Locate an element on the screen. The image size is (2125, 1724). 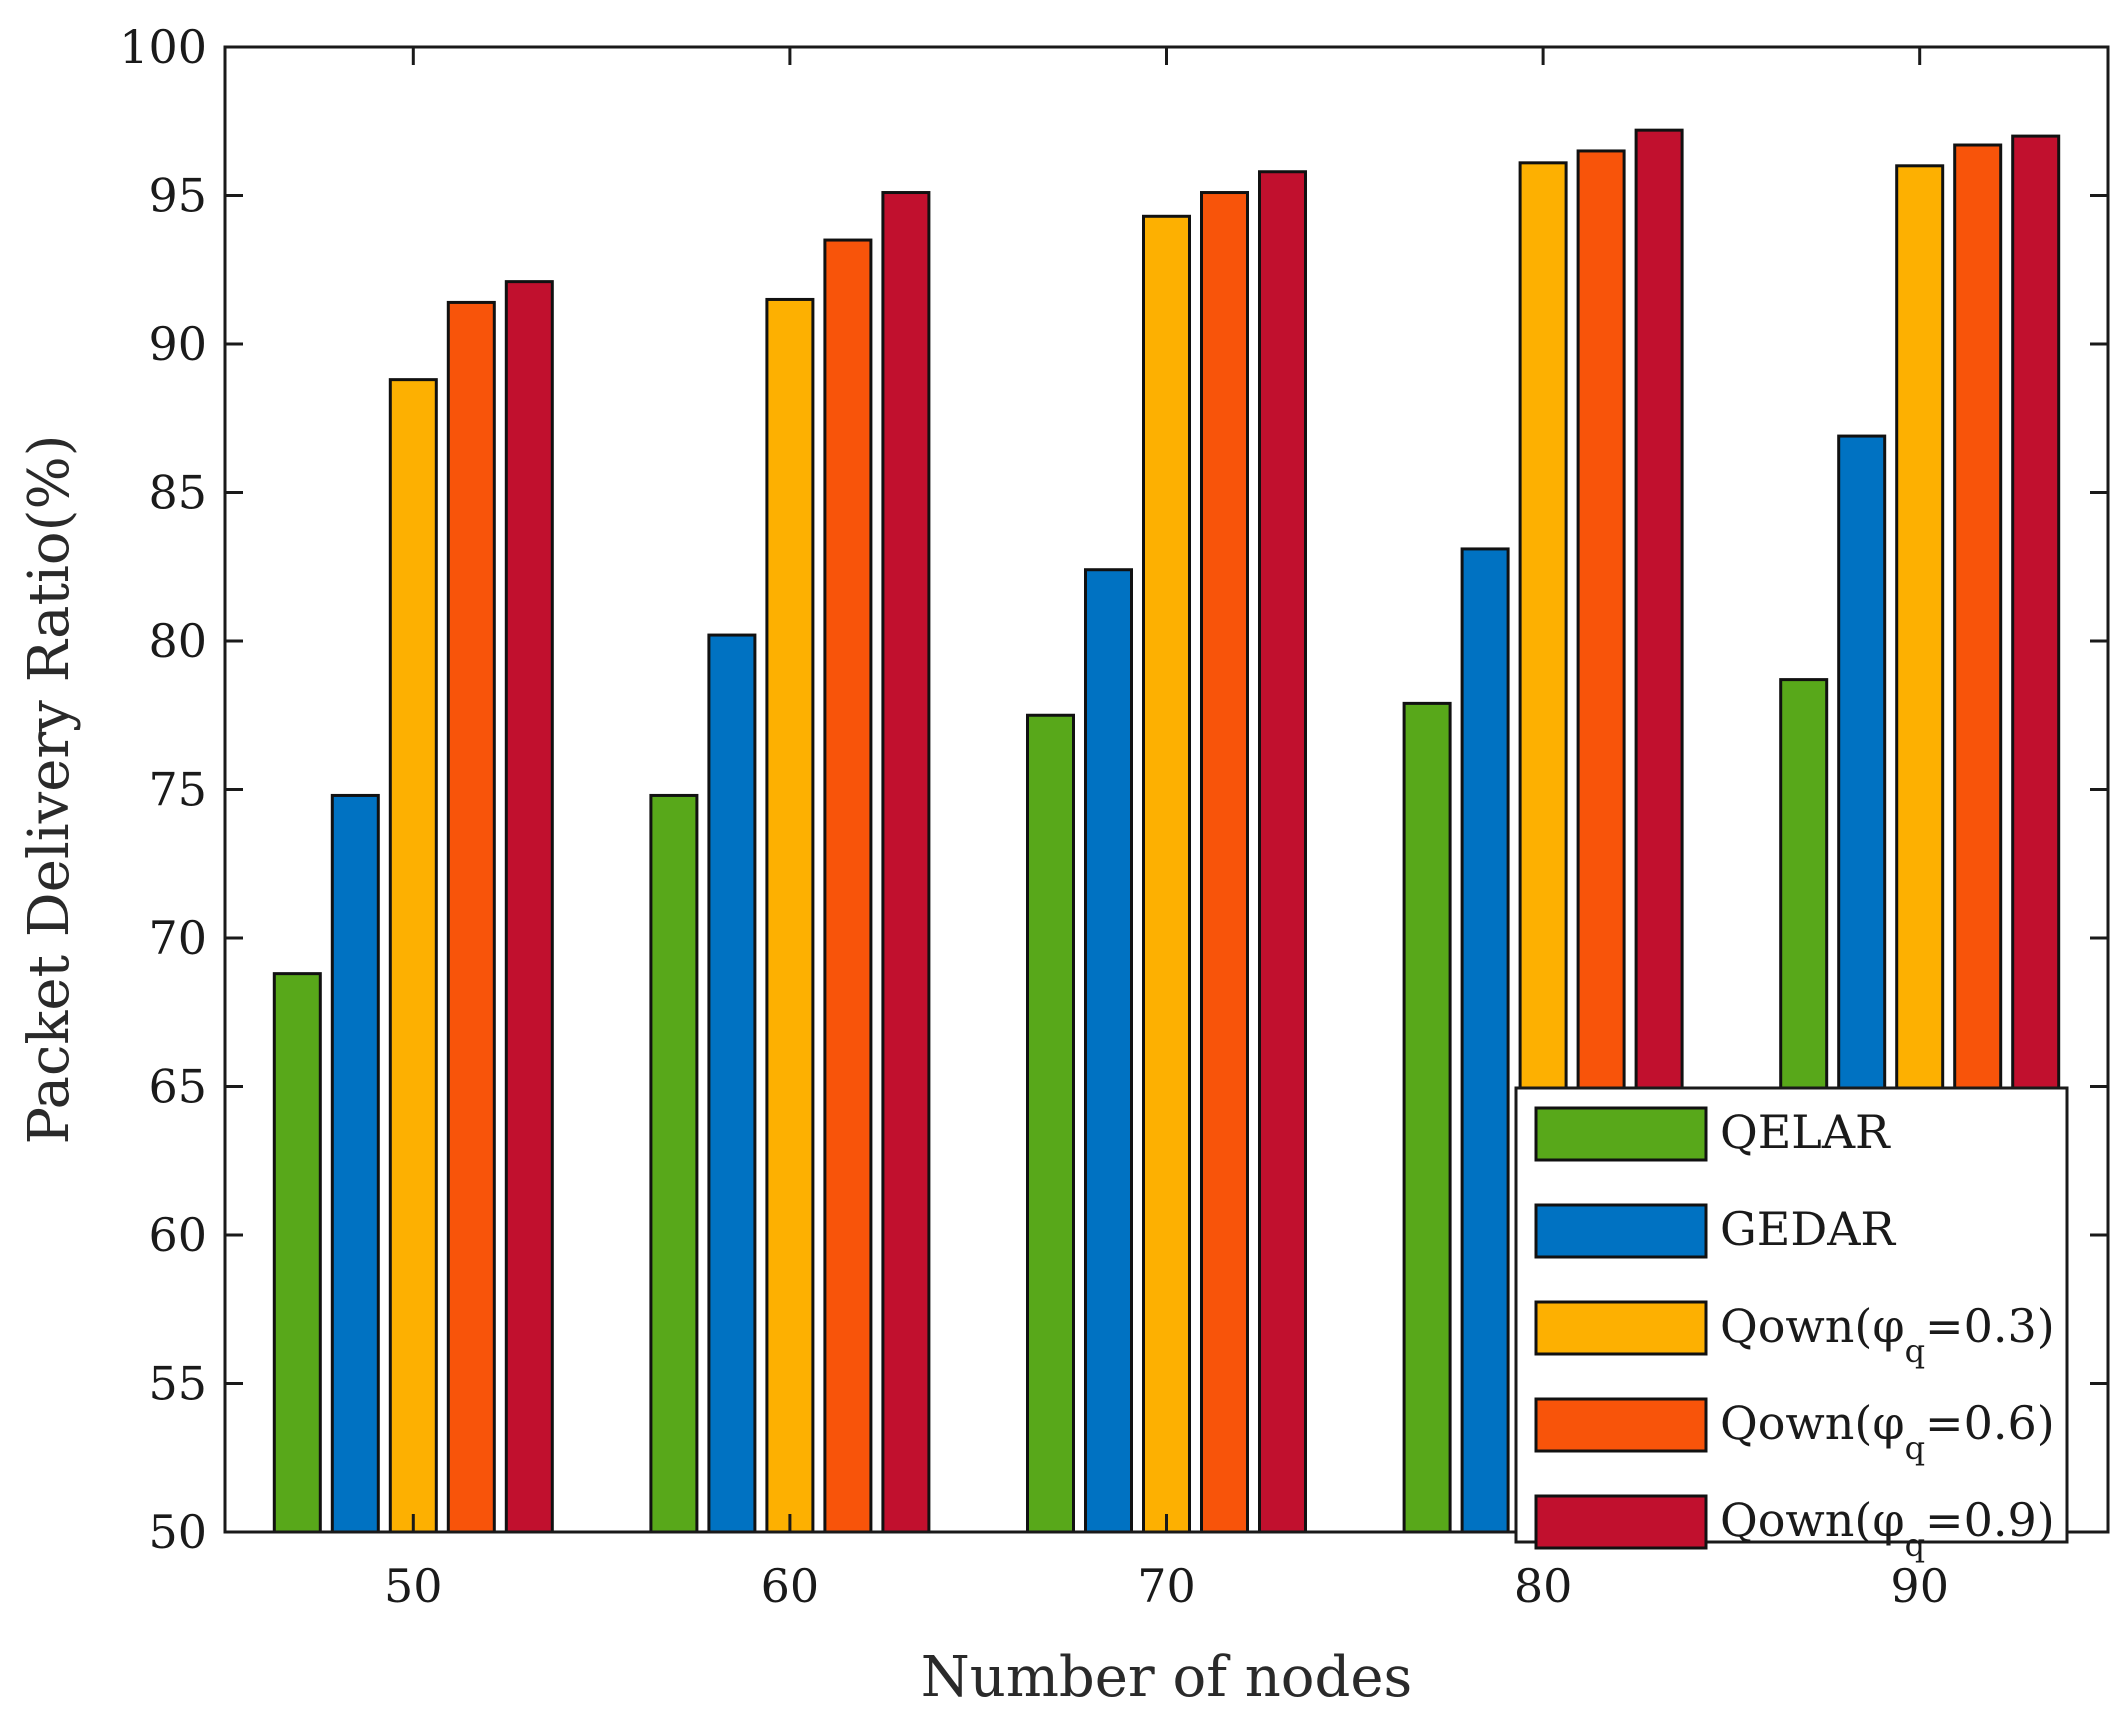
y-tick-label: 75 is located at coordinates (177, 790).